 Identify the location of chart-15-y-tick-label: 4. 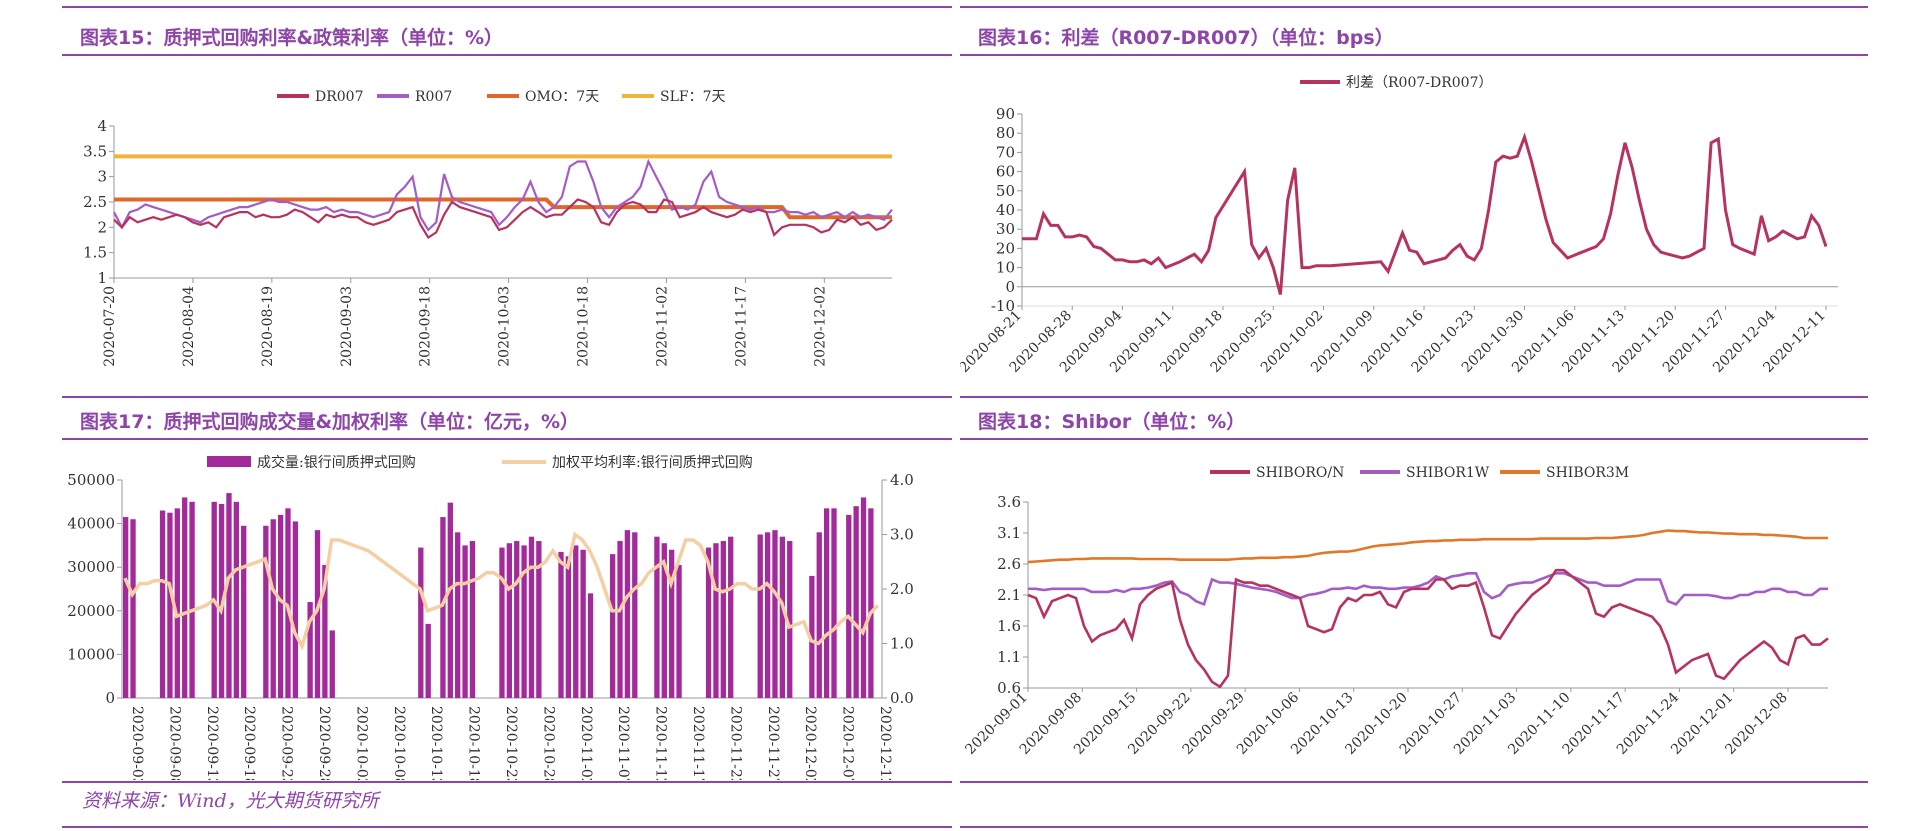
(102, 126).